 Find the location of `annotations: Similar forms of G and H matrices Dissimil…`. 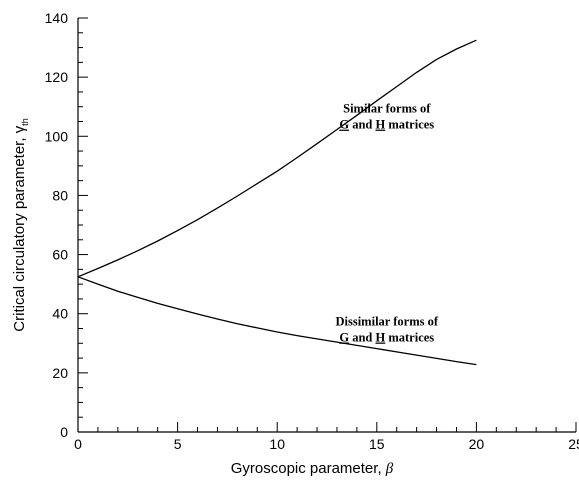

annotations: Similar forms of G and H matrices Dissimil… is located at coordinates (386, 223).